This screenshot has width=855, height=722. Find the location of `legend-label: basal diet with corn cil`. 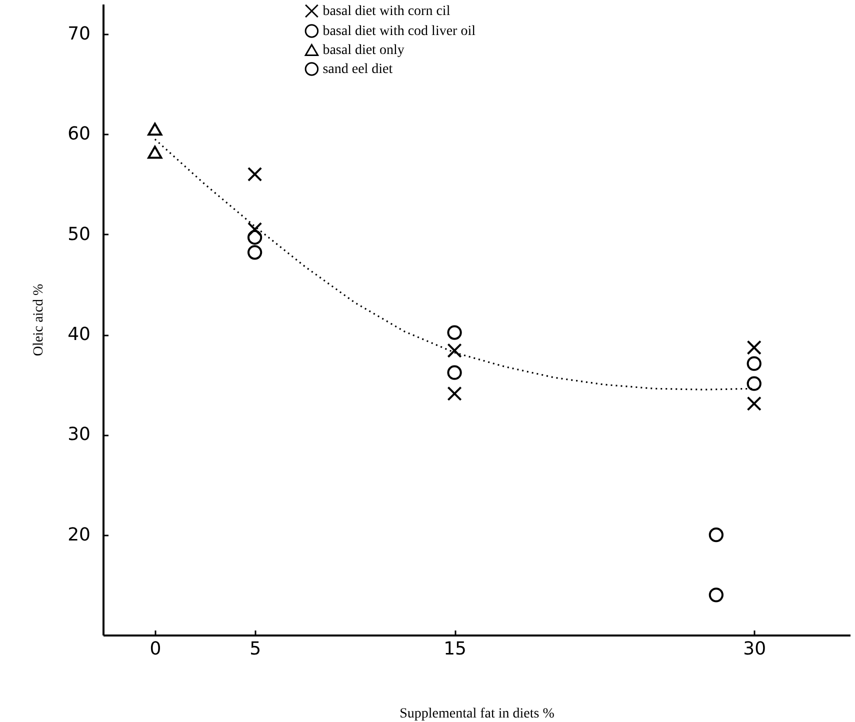

legend-label: basal diet with corn cil is located at coordinates (386, 11).